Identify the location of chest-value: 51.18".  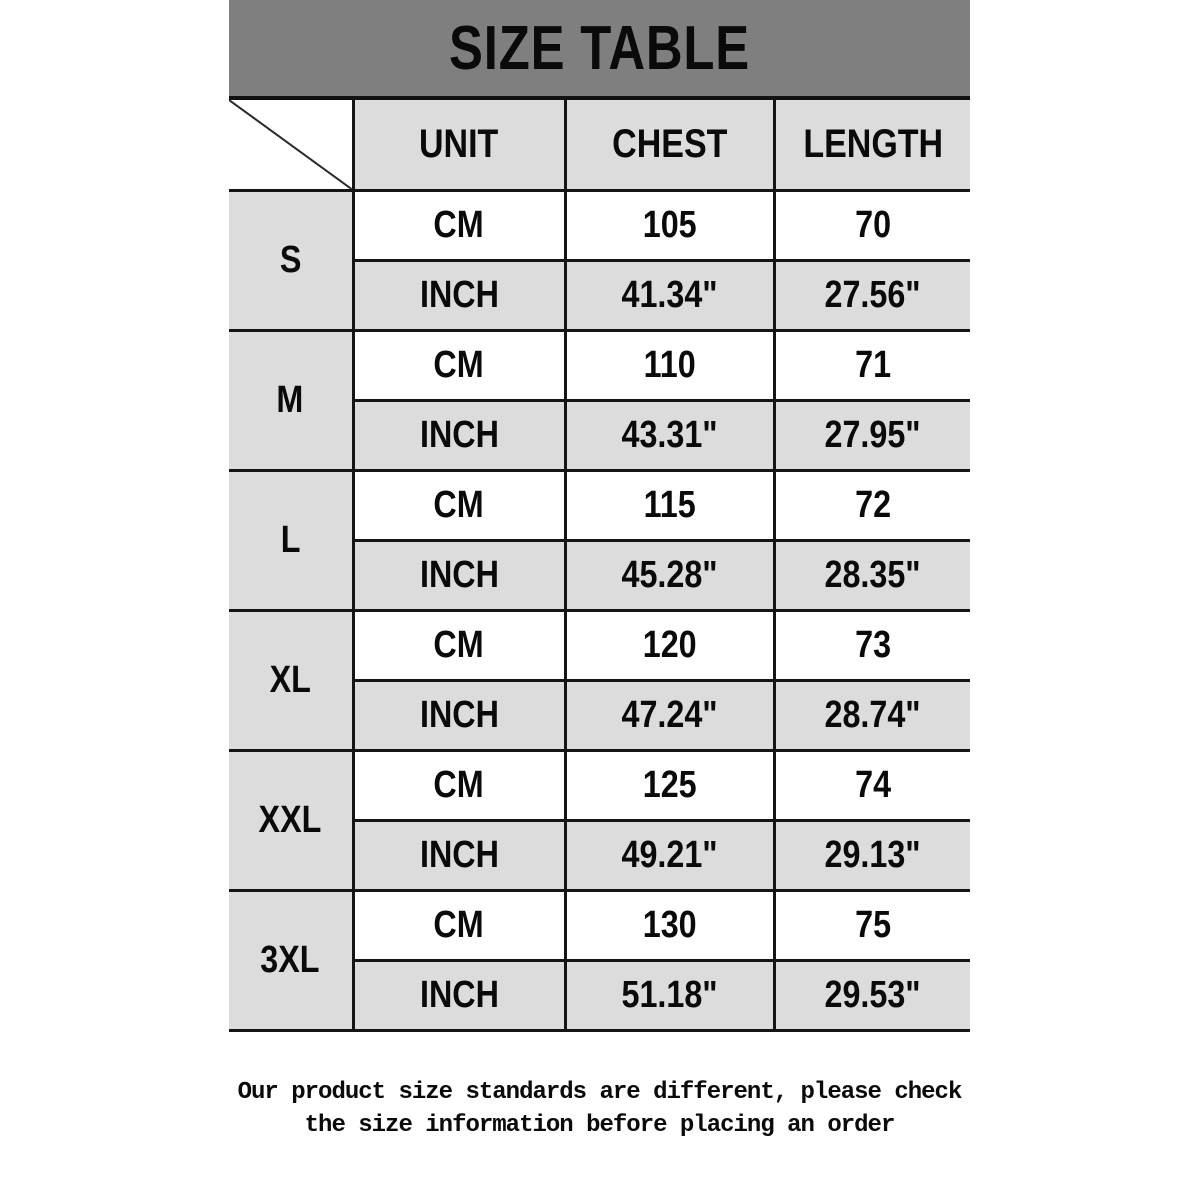
(669, 995).